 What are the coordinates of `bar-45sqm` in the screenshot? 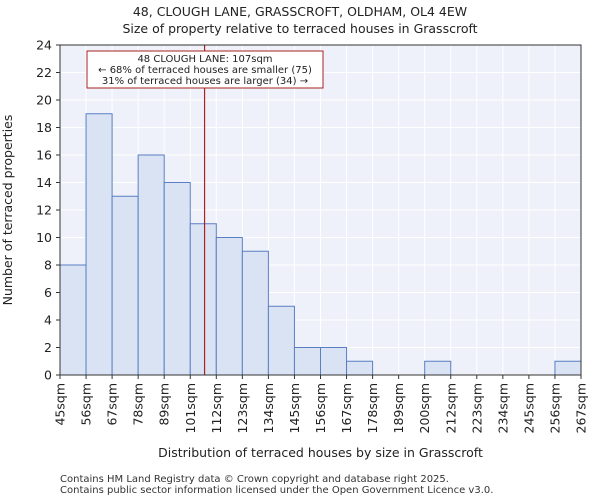 It's located at (73, 320).